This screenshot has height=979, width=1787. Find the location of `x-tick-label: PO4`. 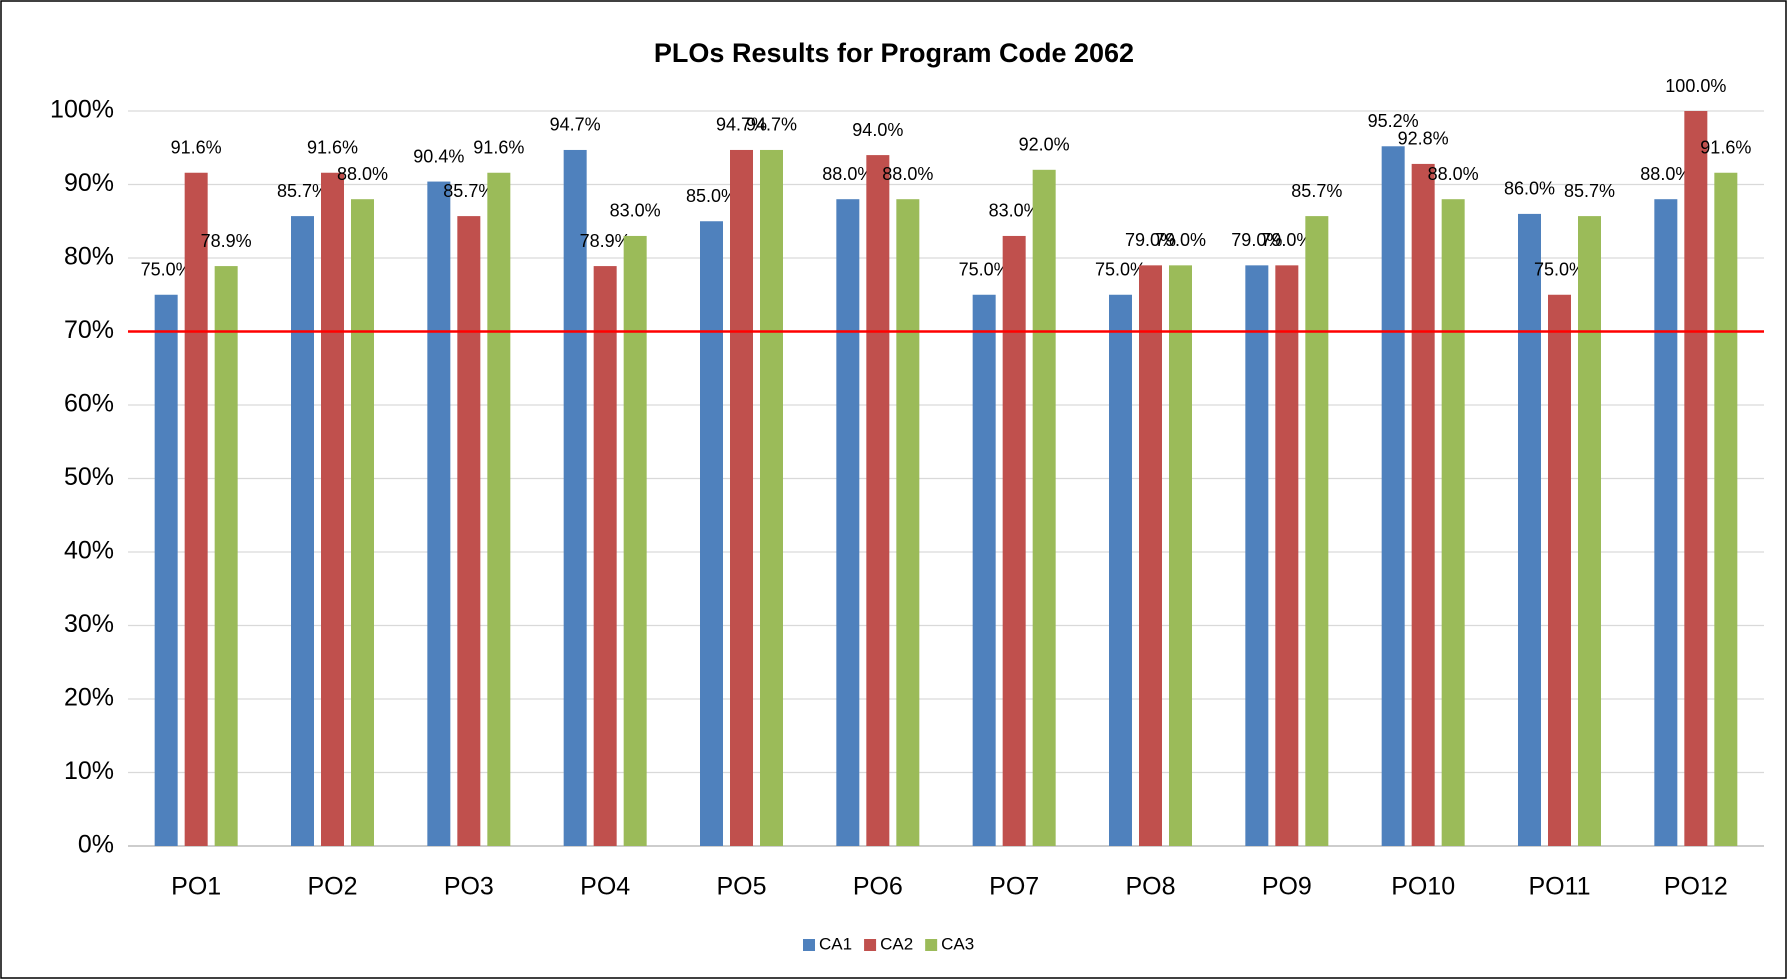

x-tick-label: PO4 is located at coordinates (605, 887).